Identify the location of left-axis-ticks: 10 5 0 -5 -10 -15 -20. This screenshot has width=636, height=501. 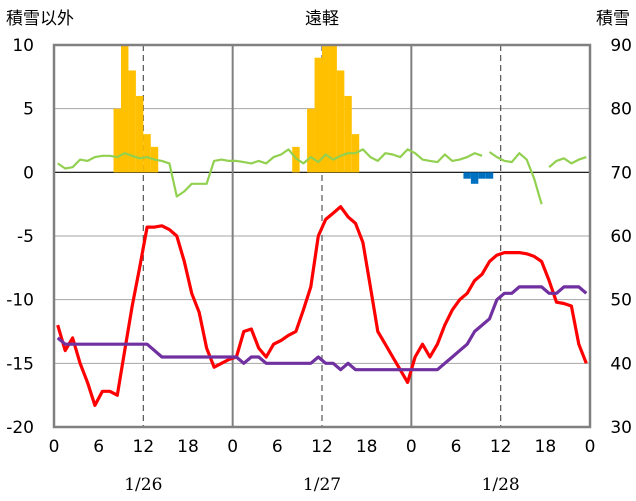
(20, 237).